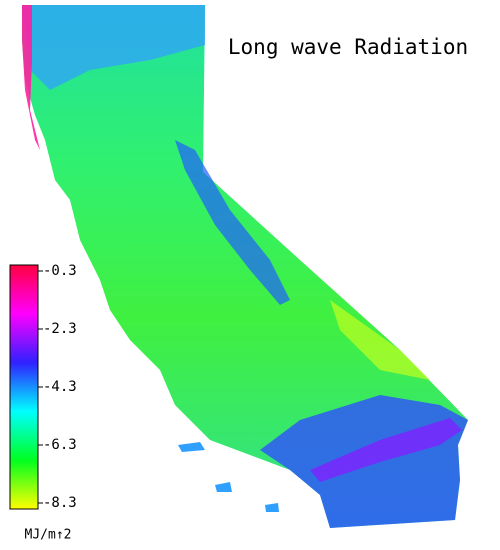 The image size is (500, 550). What do you see at coordinates (60, 503) in the screenshot?
I see `colorbar-tick-label: -8.3` at bounding box center [60, 503].